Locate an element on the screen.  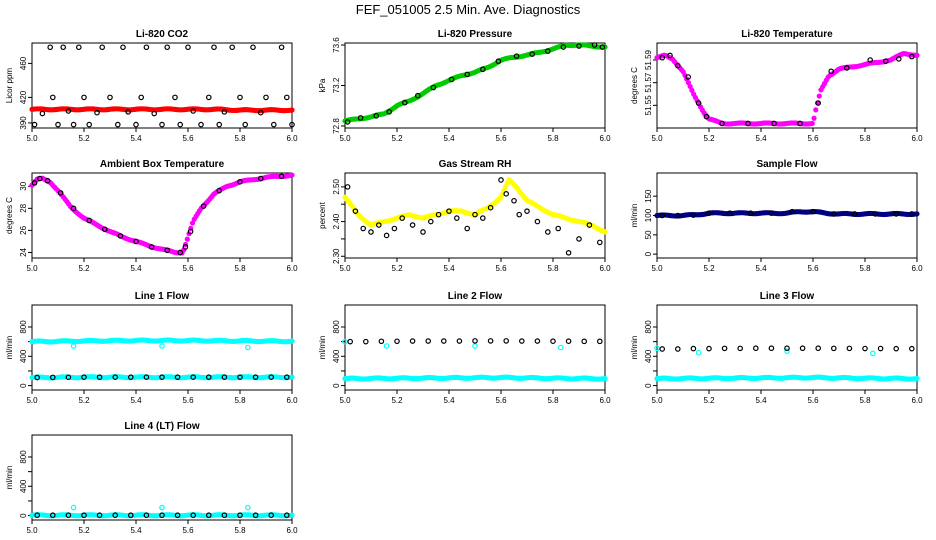
y-tick-label: 30 is located at coordinates (23, 185).